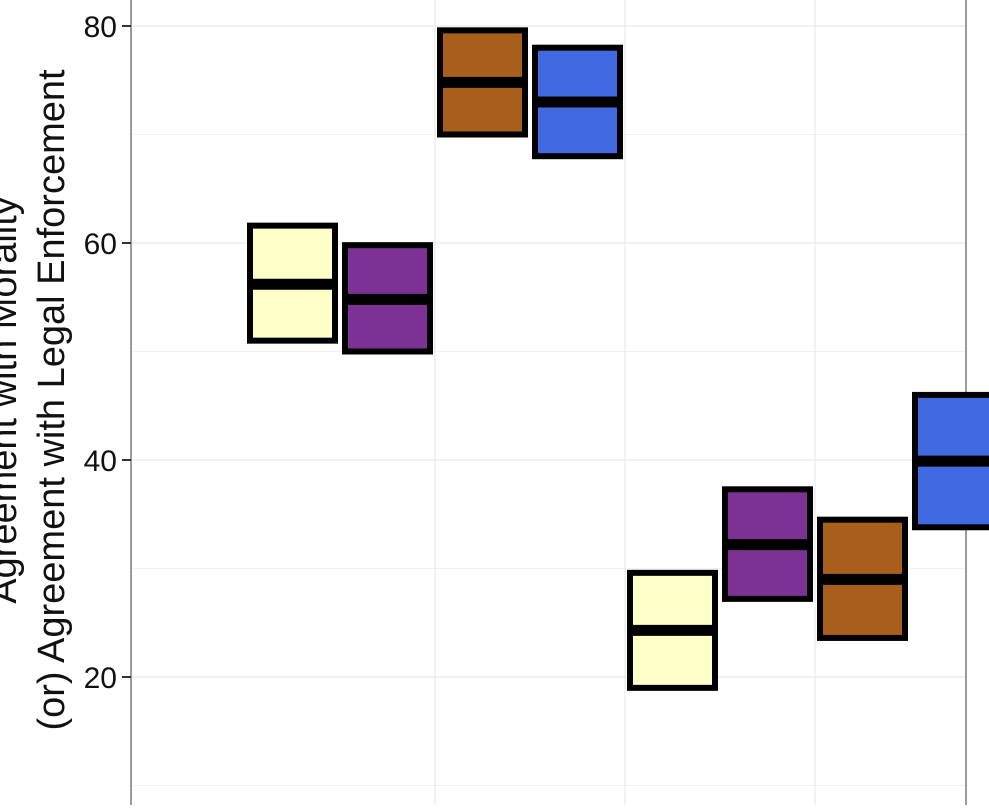 Image resolution: width=989 pixels, height=810 pixels. What do you see at coordinates (100, 27) in the screenshot?
I see `y-tick-label: 80` at bounding box center [100, 27].